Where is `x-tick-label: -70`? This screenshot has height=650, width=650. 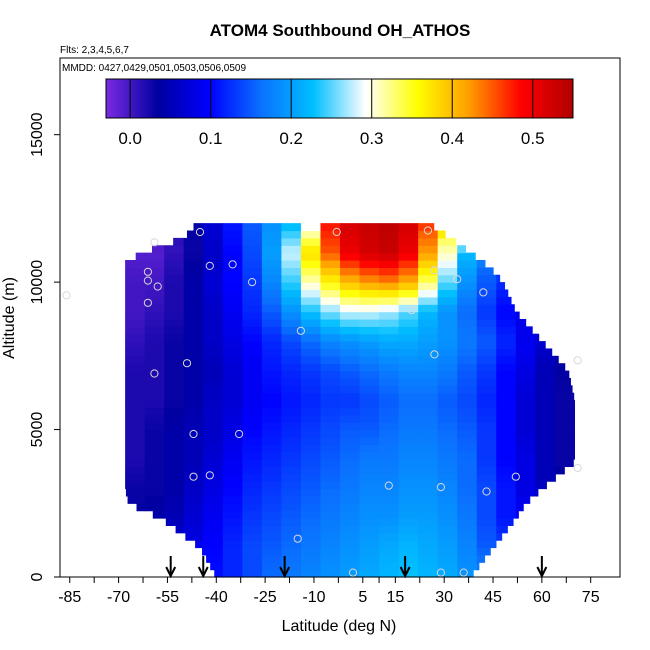
x-tick-label: -70 is located at coordinates (118, 597).